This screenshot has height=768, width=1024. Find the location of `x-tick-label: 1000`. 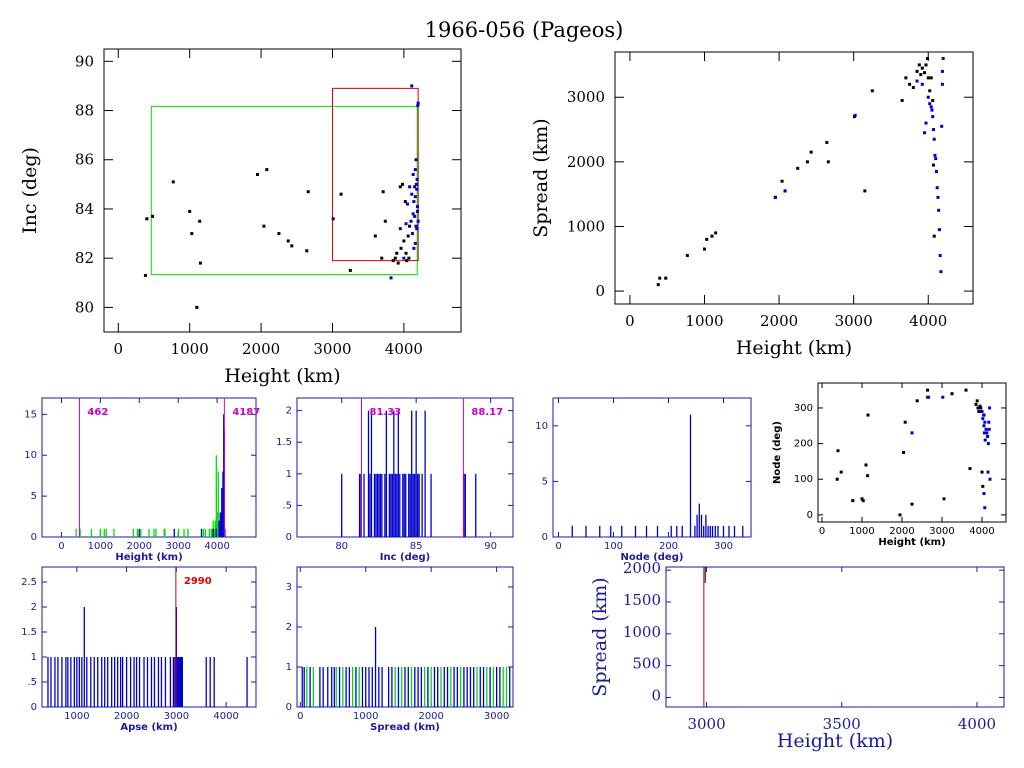

x-tick-label: 1000 is located at coordinates (190, 349).